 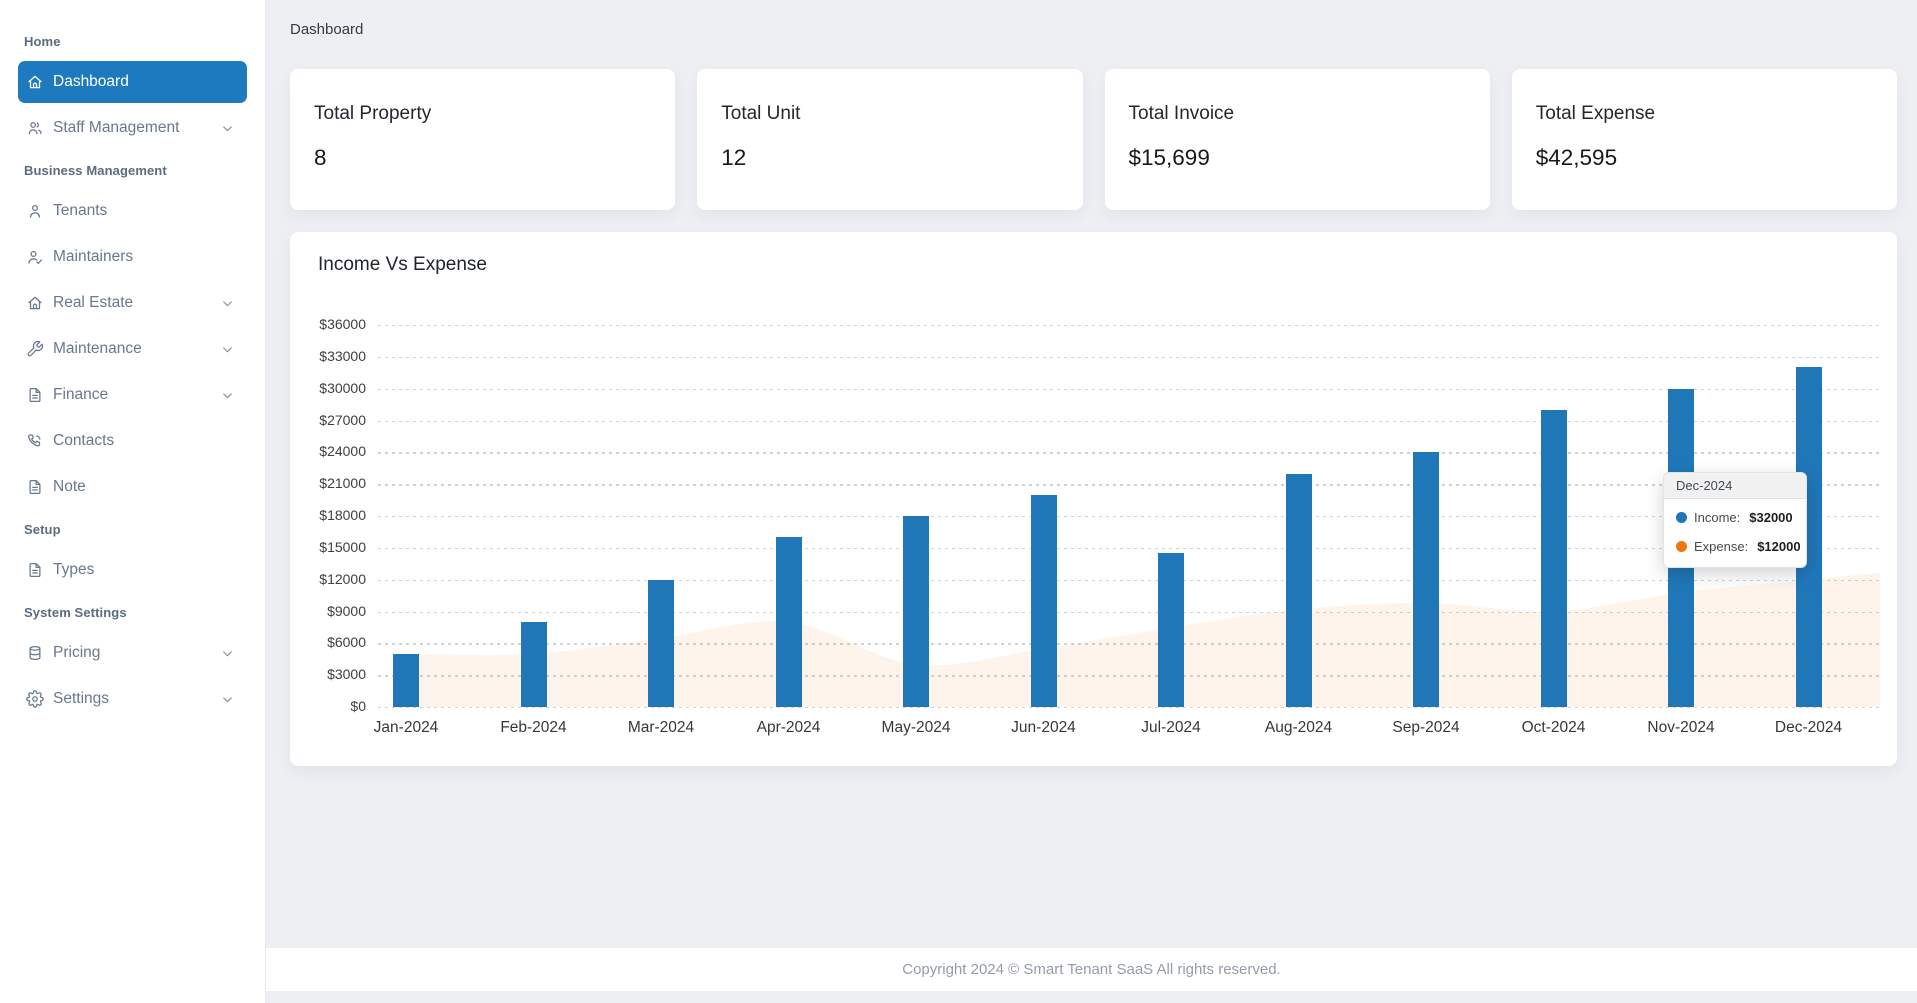 I want to click on sidebar-item-label: Tenants, so click(x=80, y=210).